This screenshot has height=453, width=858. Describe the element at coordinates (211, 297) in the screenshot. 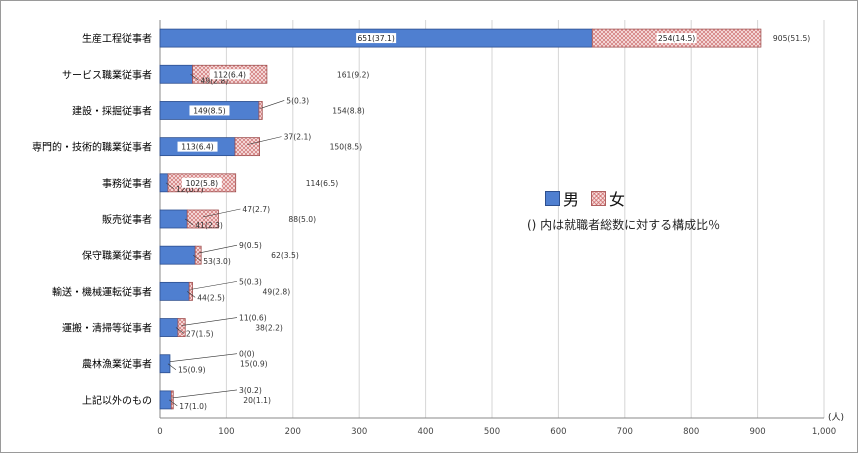

I see `data-label-male: 44(2.5)` at that location.